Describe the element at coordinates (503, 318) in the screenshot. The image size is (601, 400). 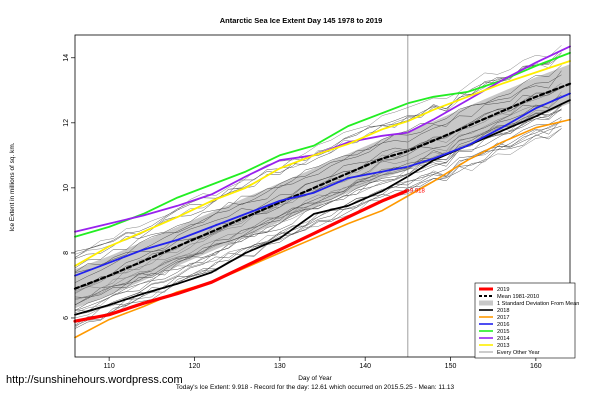
I see `legend-label: 2017` at that location.